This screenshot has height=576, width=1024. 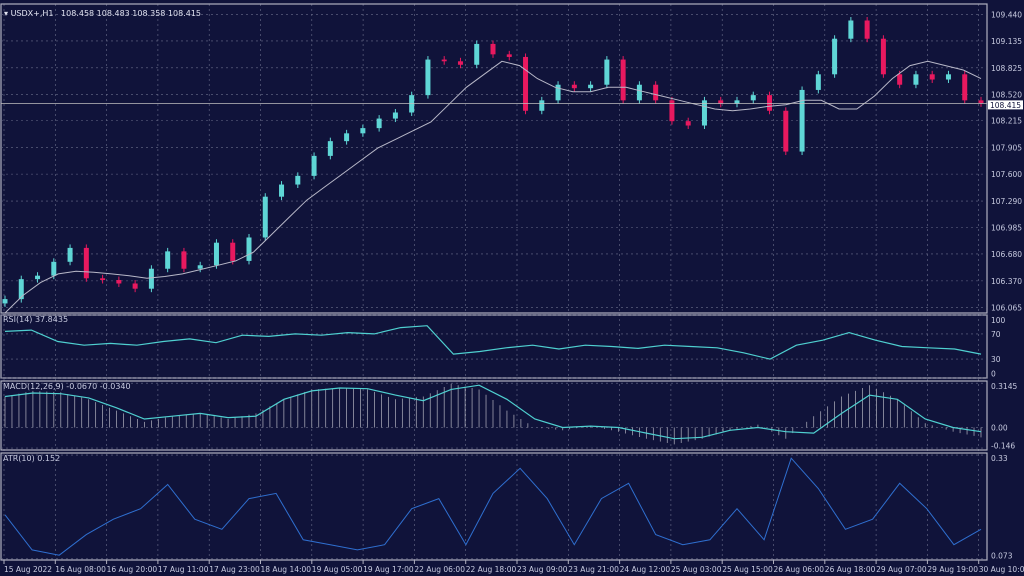 I want to click on y-tick-label: 107.905, so click(x=1006, y=148).